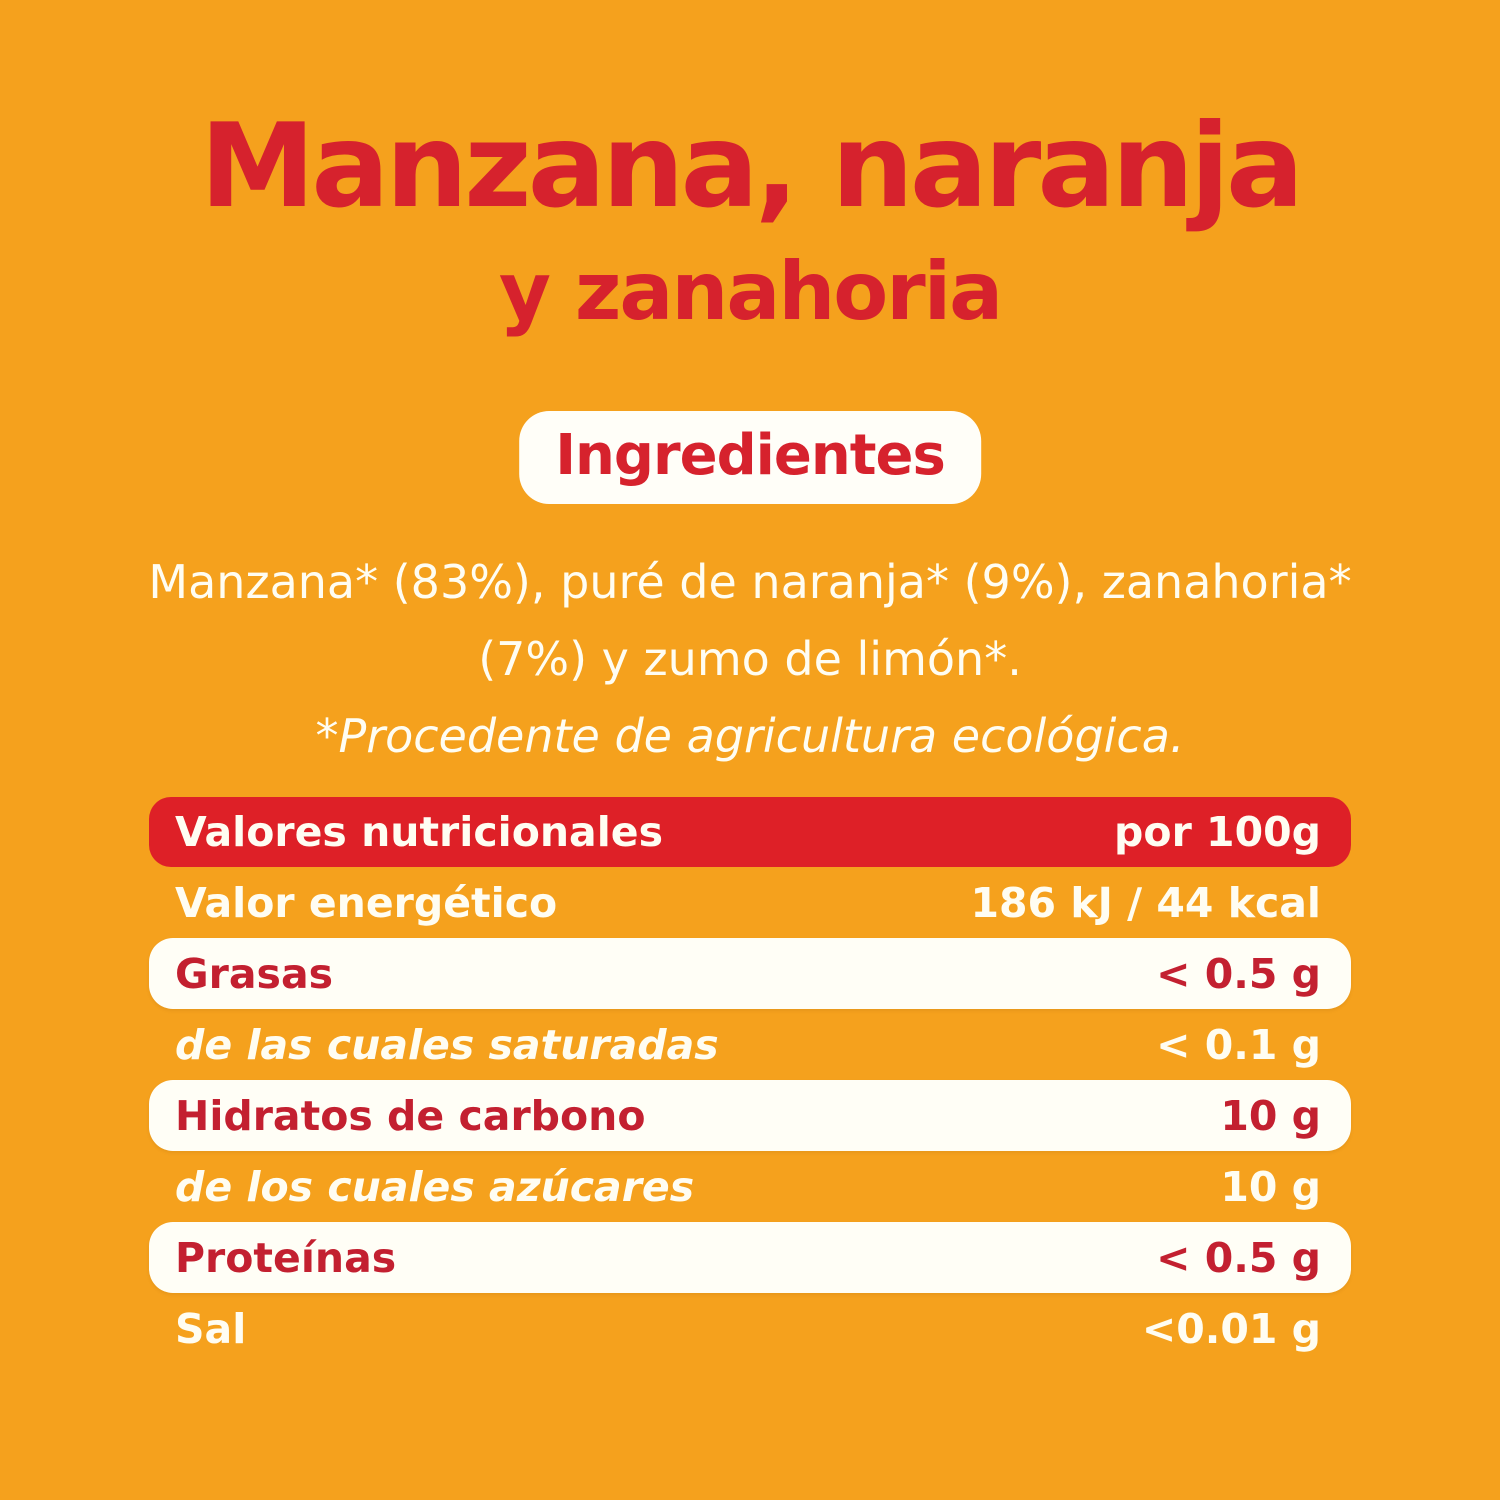  I want to click on row-label: Valor energético, so click(366, 902).